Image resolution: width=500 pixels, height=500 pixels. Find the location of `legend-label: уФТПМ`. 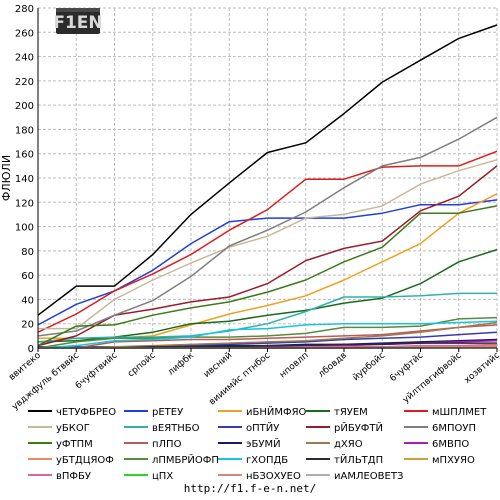

legend-label: уФТПМ is located at coordinates (74, 444).